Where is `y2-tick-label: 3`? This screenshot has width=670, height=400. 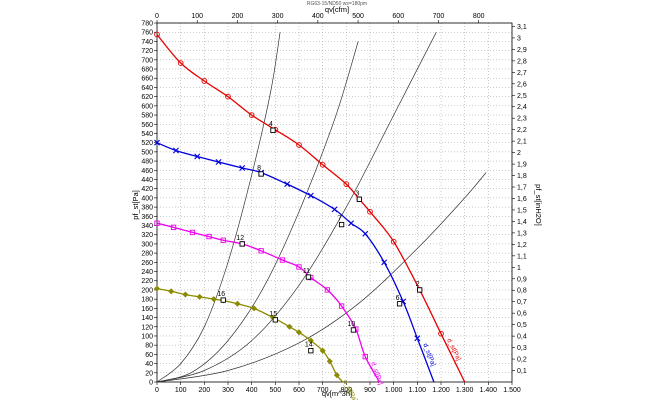 y2-tick-label: 3 is located at coordinates (519, 38).